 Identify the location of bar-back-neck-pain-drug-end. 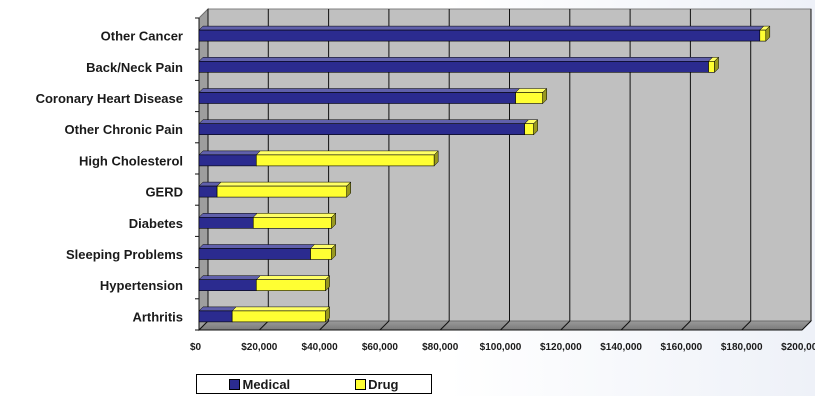
(716, 64).